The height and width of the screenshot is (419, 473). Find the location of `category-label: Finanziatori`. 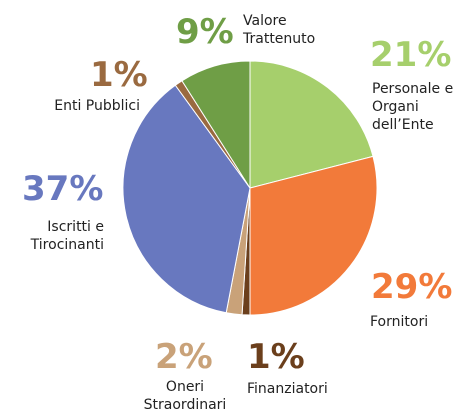

category-label: Finanziatori is located at coordinates (287, 389).